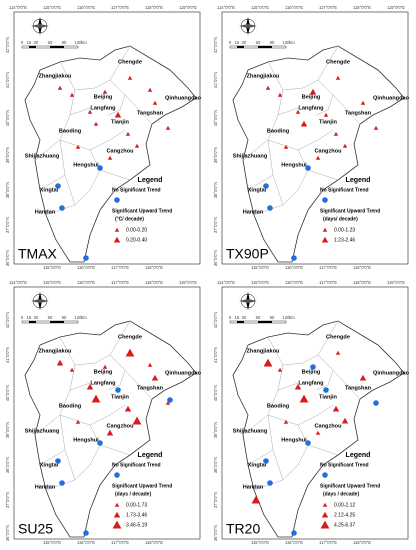  Describe the element at coordinates (344, 525) in the screenshot. I see `legend-class: 4.25-6.37` at that location.